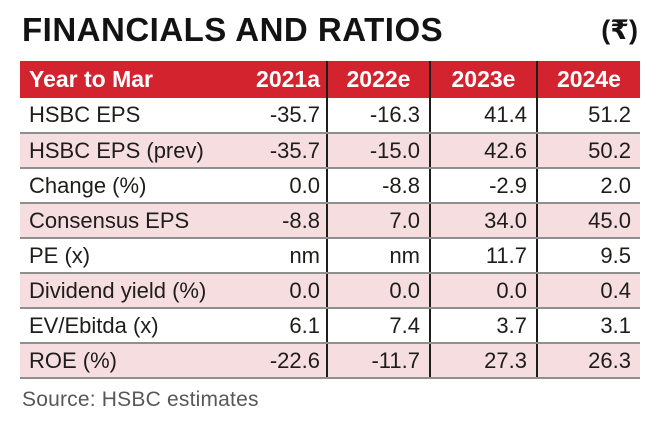  What do you see at coordinates (588, 256) in the screenshot?
I see `row-value: 9.5` at bounding box center [588, 256].